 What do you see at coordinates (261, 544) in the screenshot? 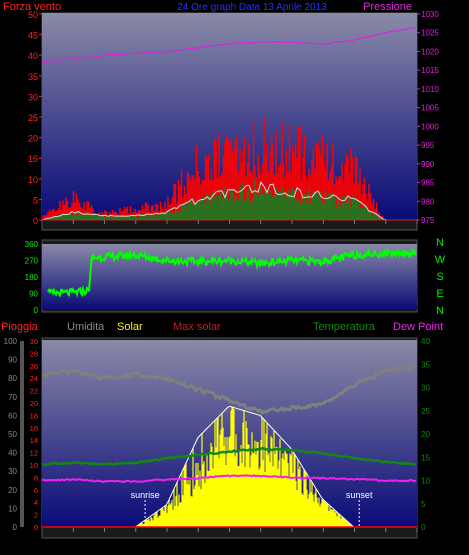
I see `temp-x-tick-label: 14` at bounding box center [261, 544].